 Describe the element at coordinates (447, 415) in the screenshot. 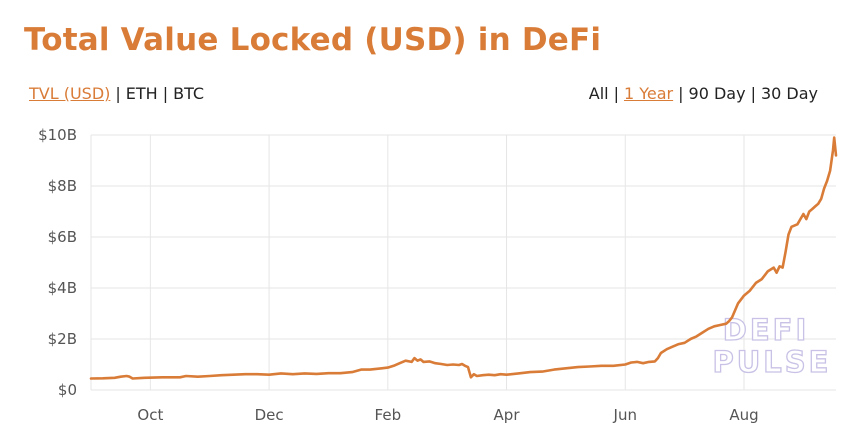

I see `x-axis: Oct Dec Feb Apr Jun Aug` at that location.